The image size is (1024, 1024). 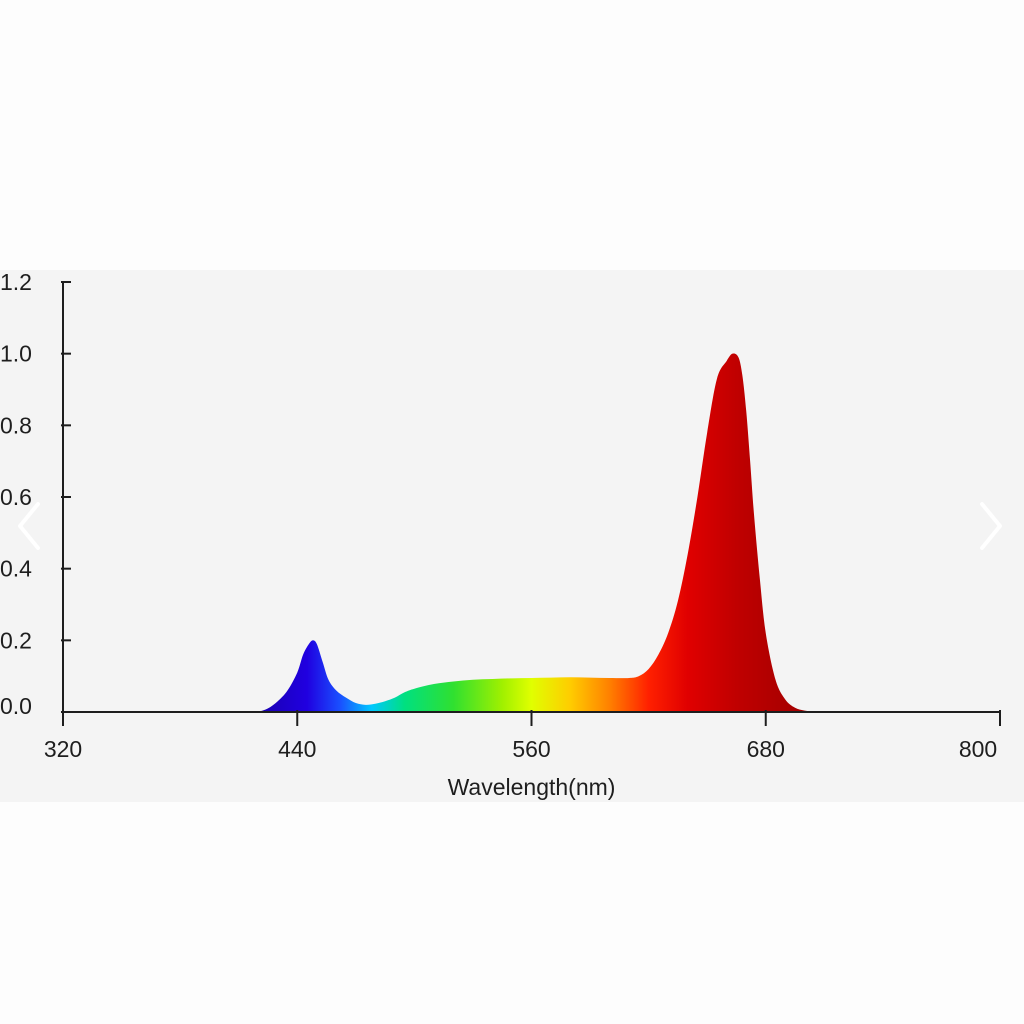 I want to click on y-tick-label: 1.0, so click(x=16, y=354).